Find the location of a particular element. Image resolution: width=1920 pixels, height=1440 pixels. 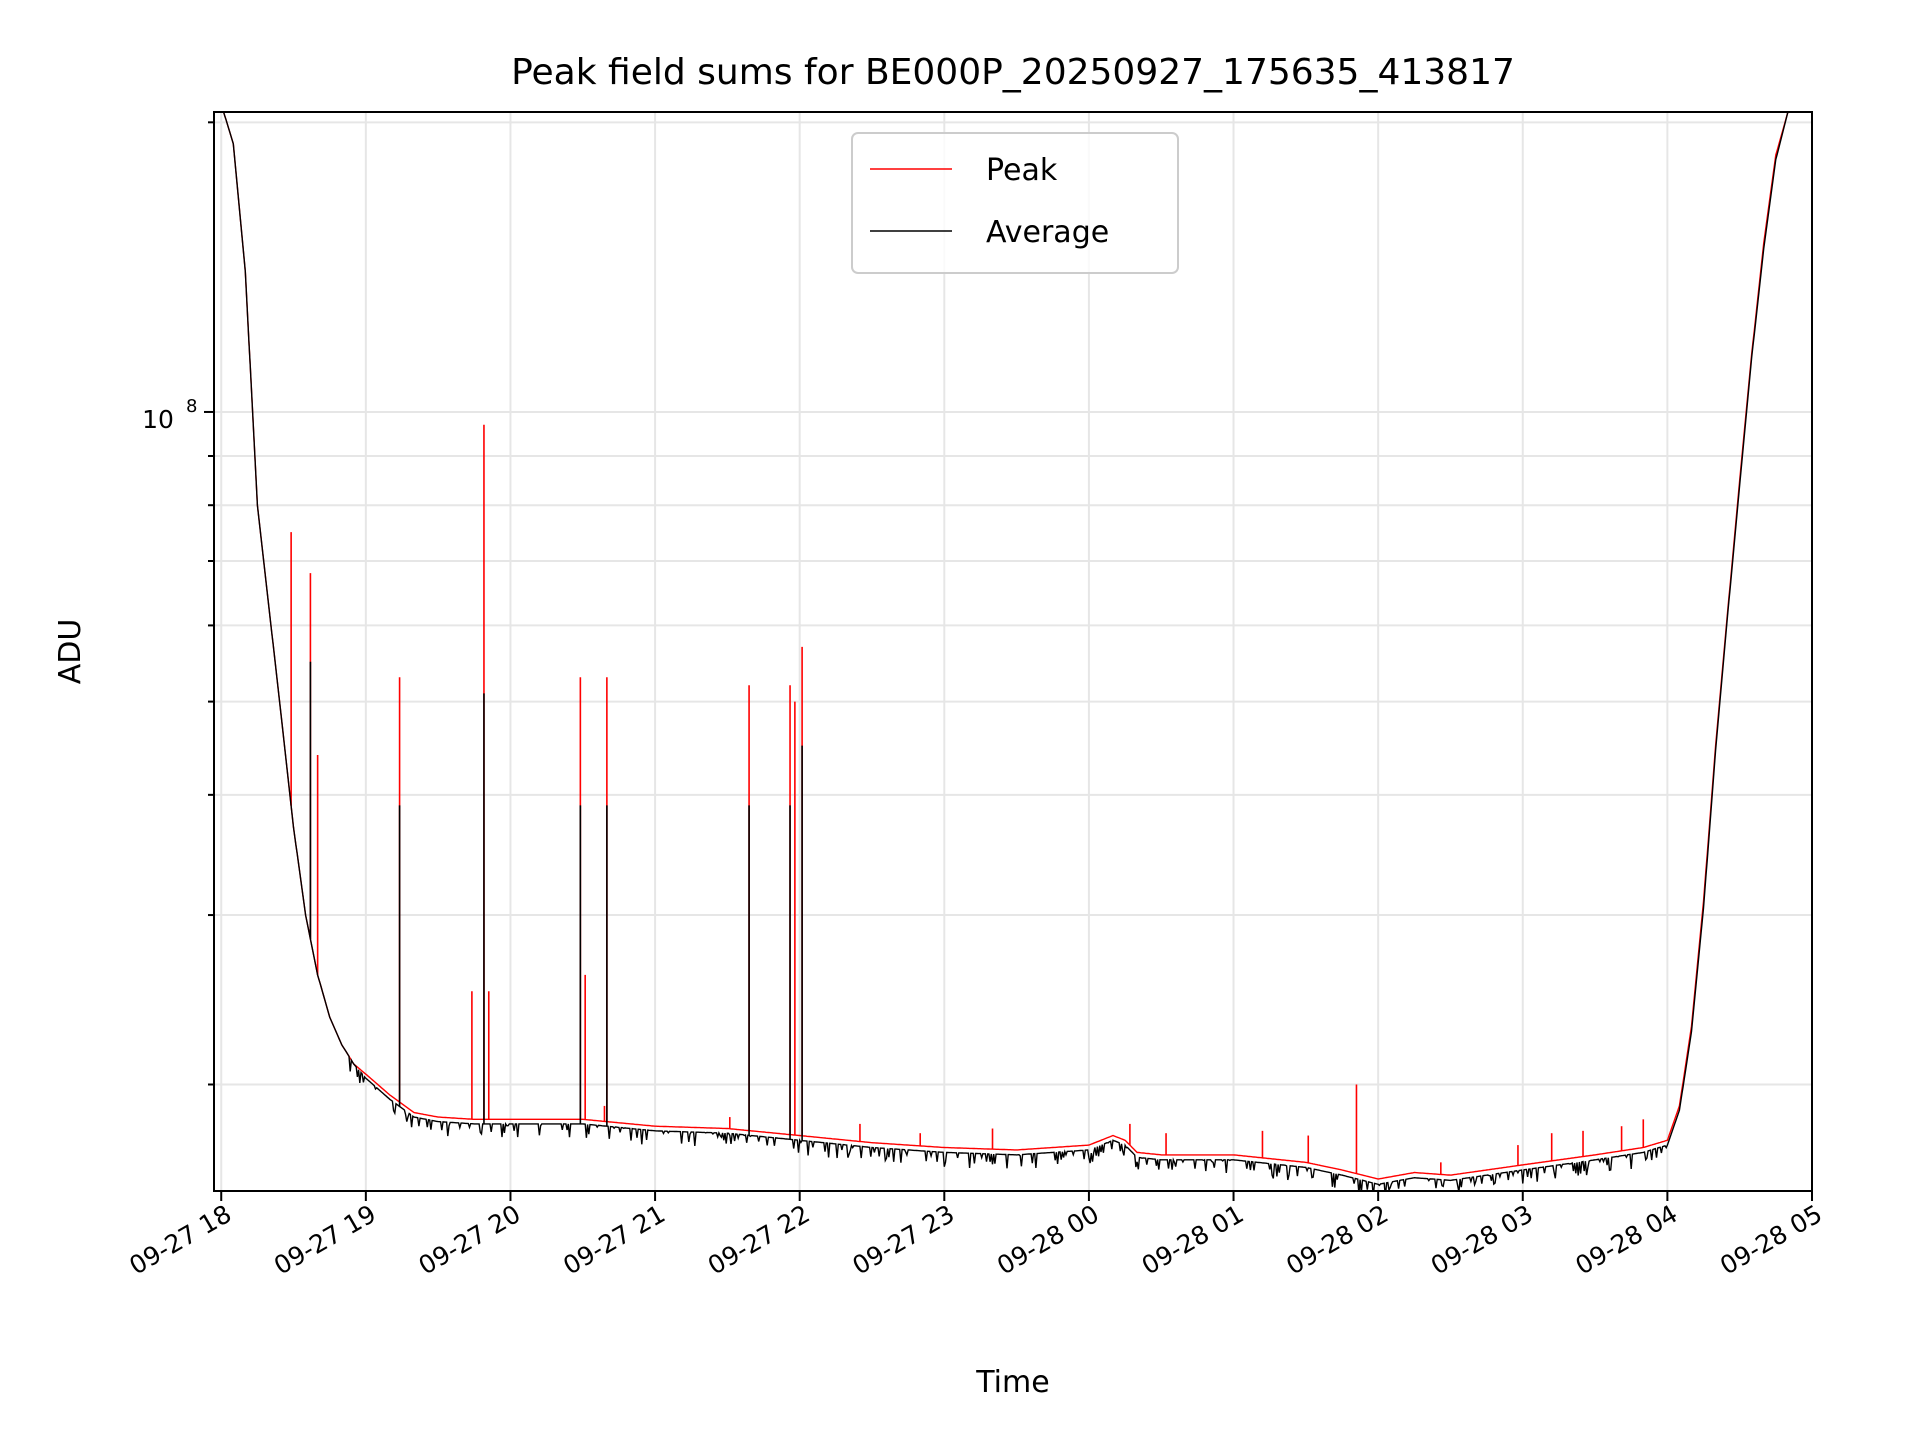

y-tick-exponent: 8 is located at coordinates (191, 406).